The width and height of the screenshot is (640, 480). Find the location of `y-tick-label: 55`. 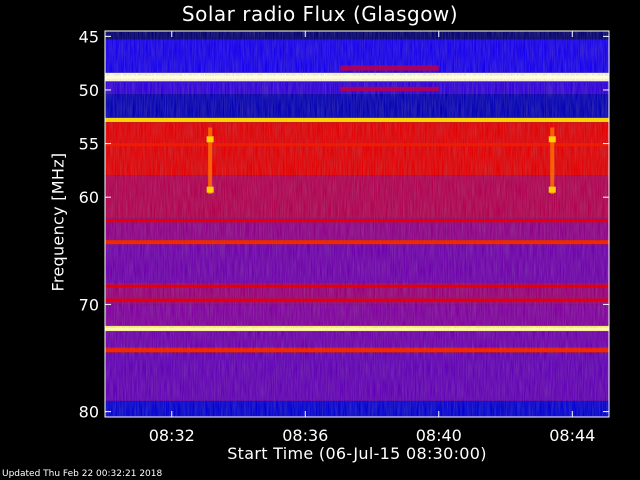

y-tick-label: 55 is located at coordinates (89, 144).